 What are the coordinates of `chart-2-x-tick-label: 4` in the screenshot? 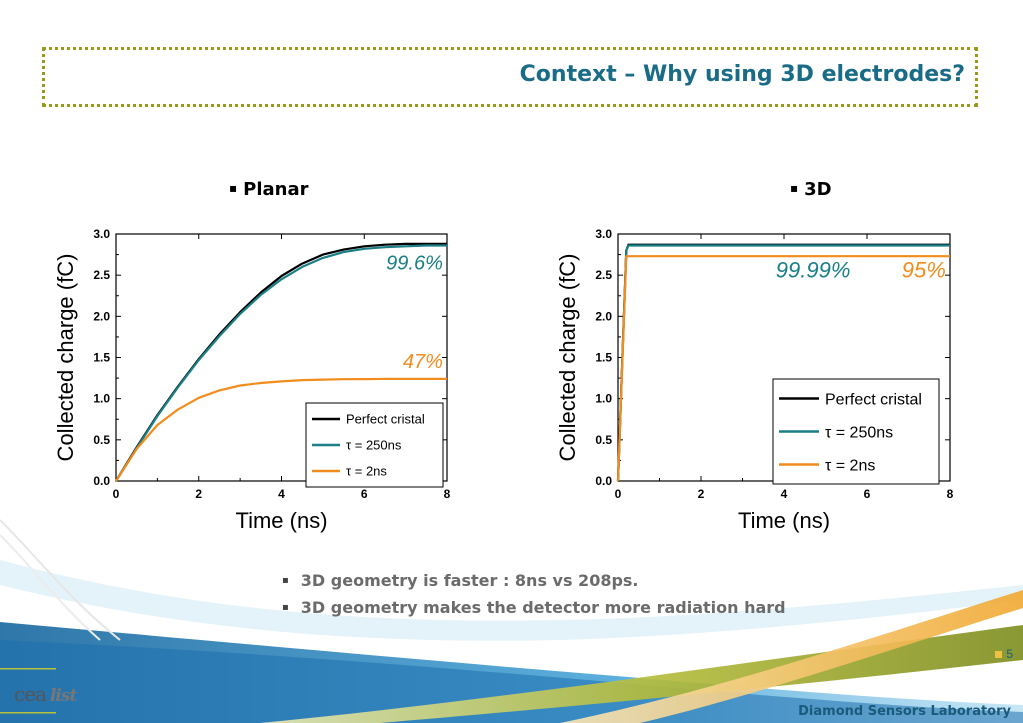 It's located at (784, 494).